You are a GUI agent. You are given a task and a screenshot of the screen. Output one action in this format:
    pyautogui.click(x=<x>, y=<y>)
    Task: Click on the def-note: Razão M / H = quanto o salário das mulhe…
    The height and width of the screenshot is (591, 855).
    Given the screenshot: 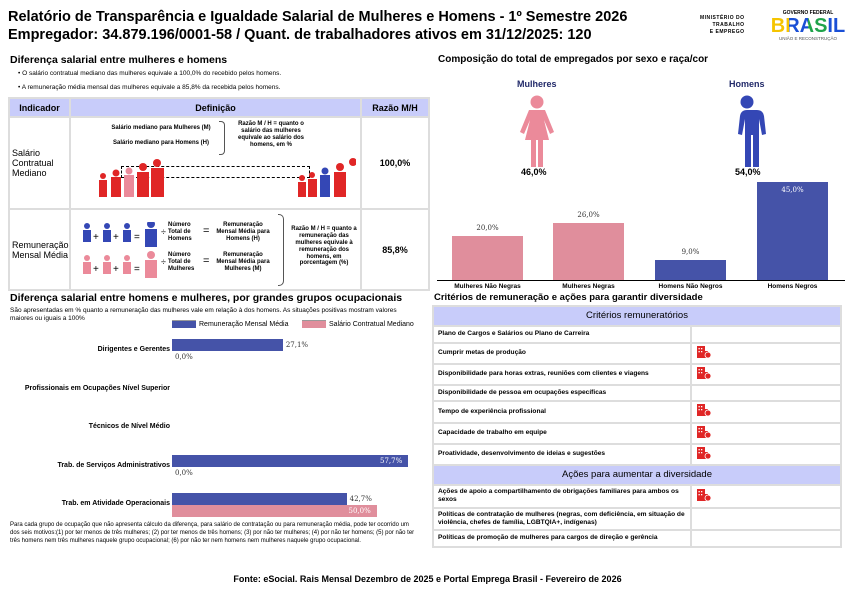 What is the action you would take?
    pyautogui.click(x=271, y=134)
    